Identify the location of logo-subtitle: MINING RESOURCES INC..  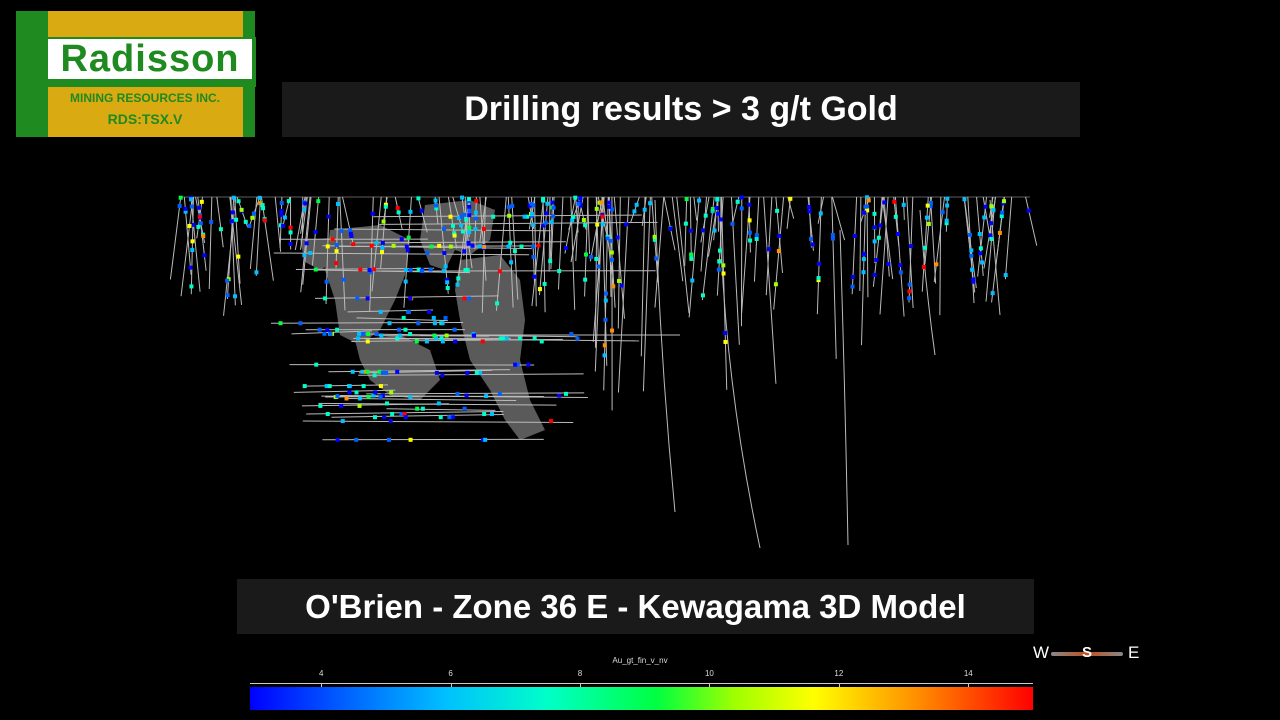
(144, 98).